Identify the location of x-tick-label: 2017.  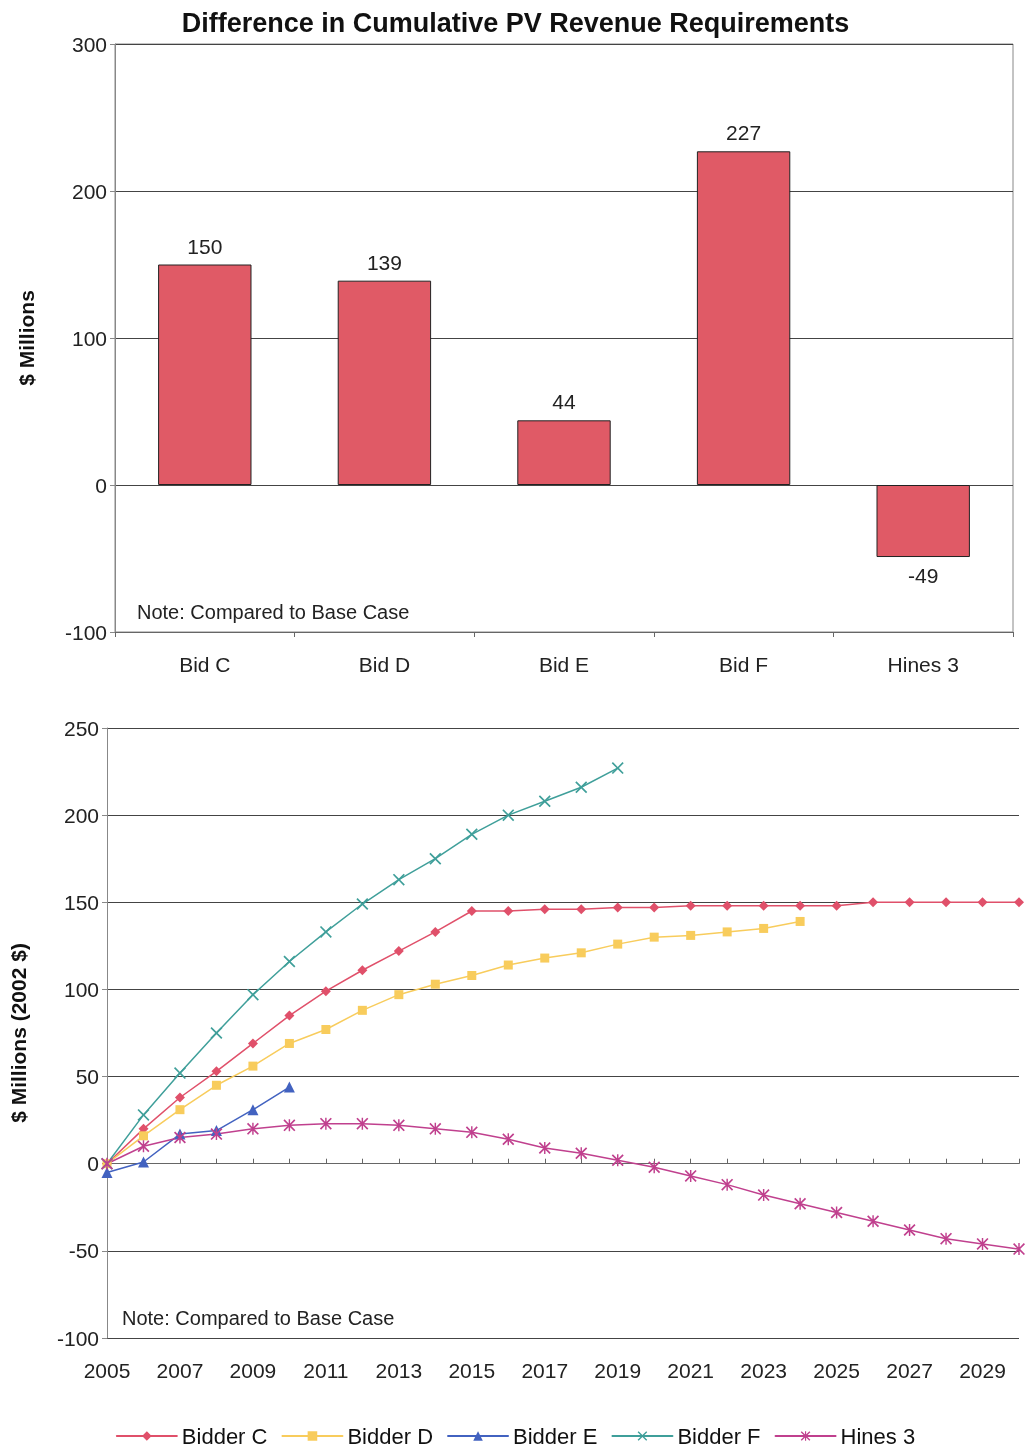
(545, 1370).